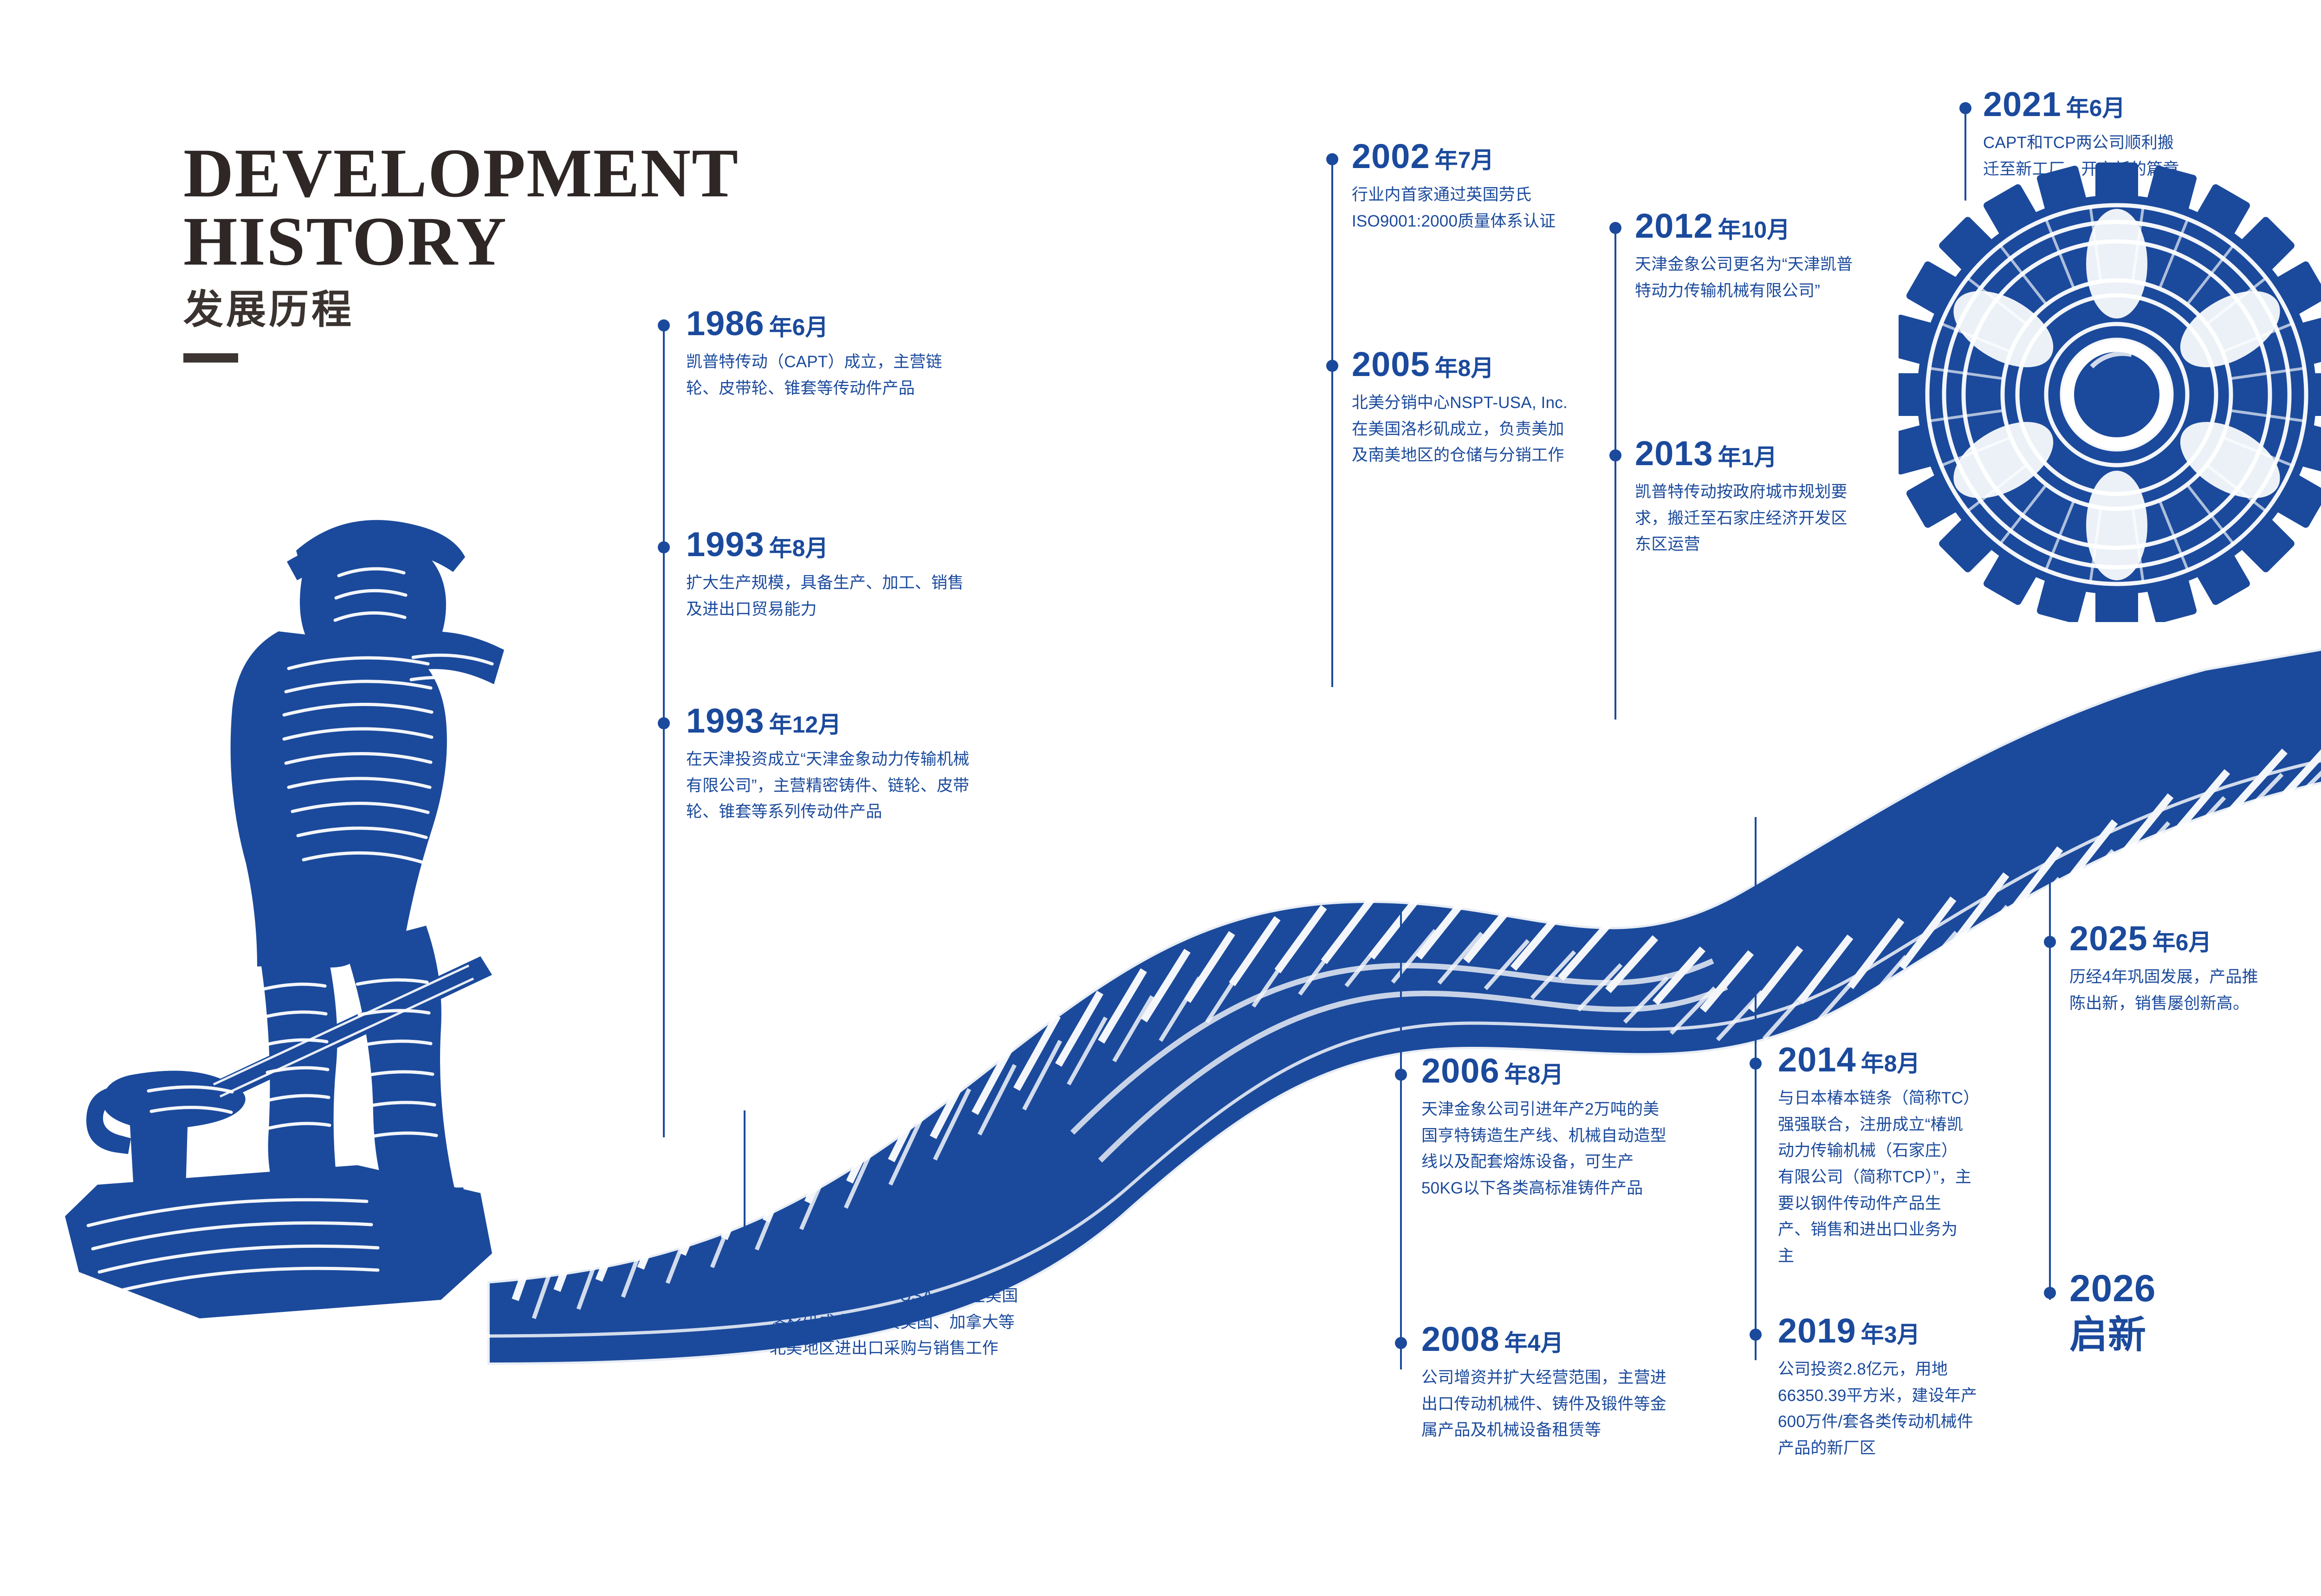 This screenshot has height=1596, width=2321. What do you see at coordinates (283, 906) in the screenshot?
I see `foundry-worker-illustration` at bounding box center [283, 906].